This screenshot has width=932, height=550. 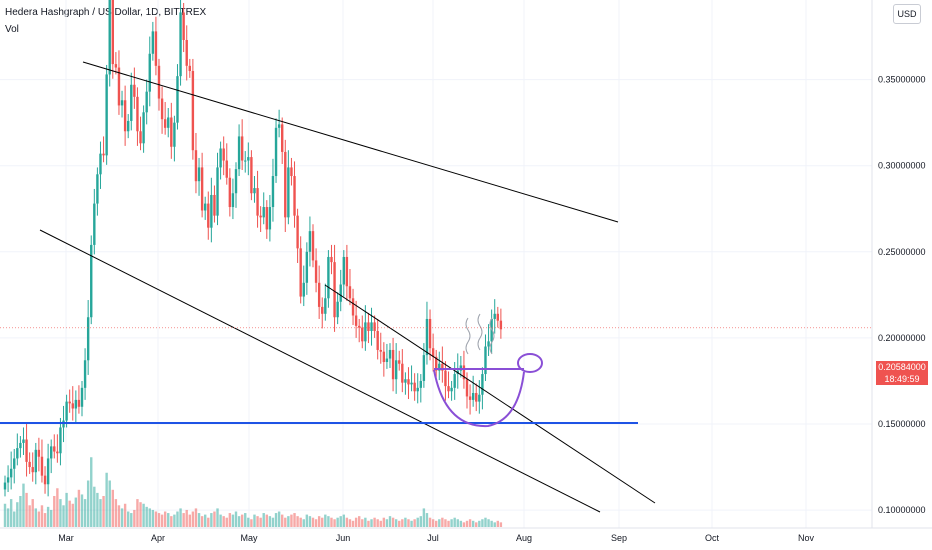 I want to click on time-tick-label: May, so click(x=249, y=538).